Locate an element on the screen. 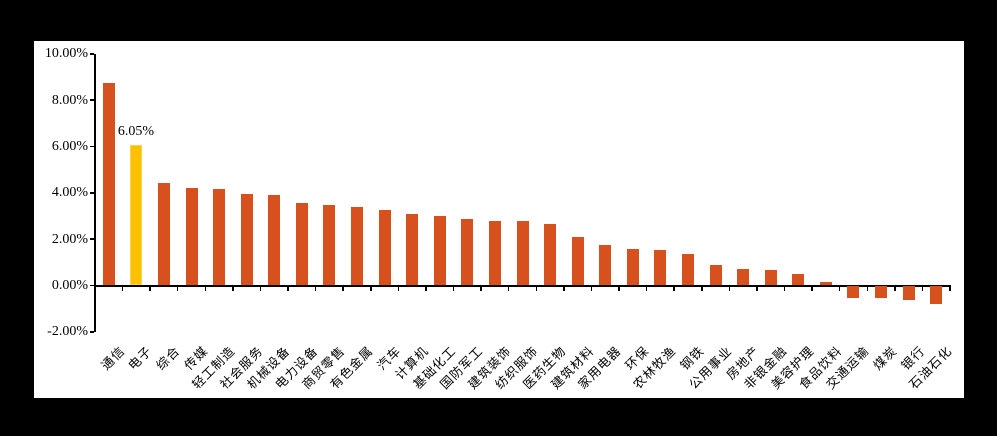 This screenshot has height=436, width=997. y-axis-line is located at coordinates (95, 193).